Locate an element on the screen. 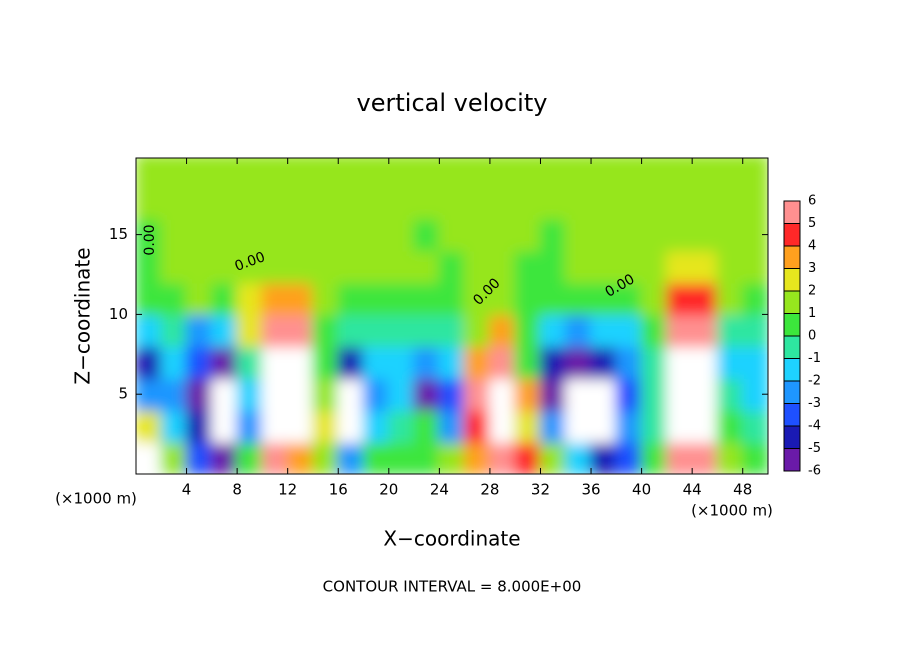 The width and height of the screenshot is (904, 654). colorbar-label: 2 is located at coordinates (812, 291).